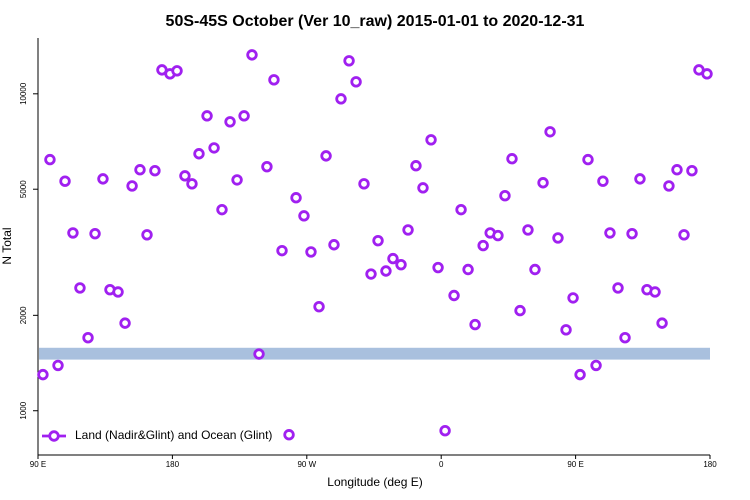 The width and height of the screenshot is (750, 500). What do you see at coordinates (441, 464) in the screenshot?
I see `x-tick-label: 0` at bounding box center [441, 464].